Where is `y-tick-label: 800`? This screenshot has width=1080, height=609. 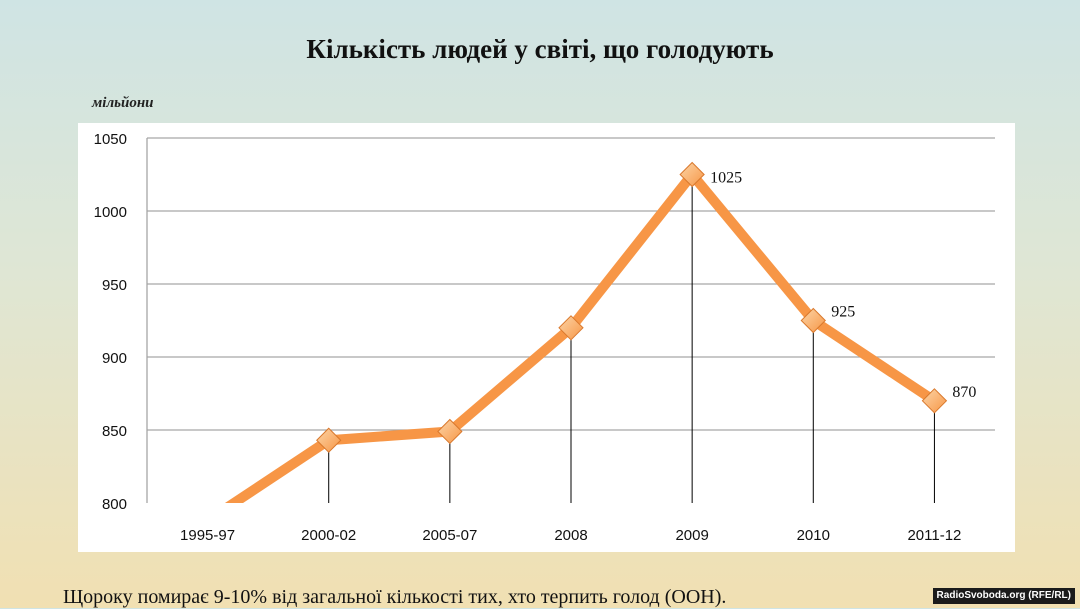
y-tick-label: 800 is located at coordinates (114, 504).